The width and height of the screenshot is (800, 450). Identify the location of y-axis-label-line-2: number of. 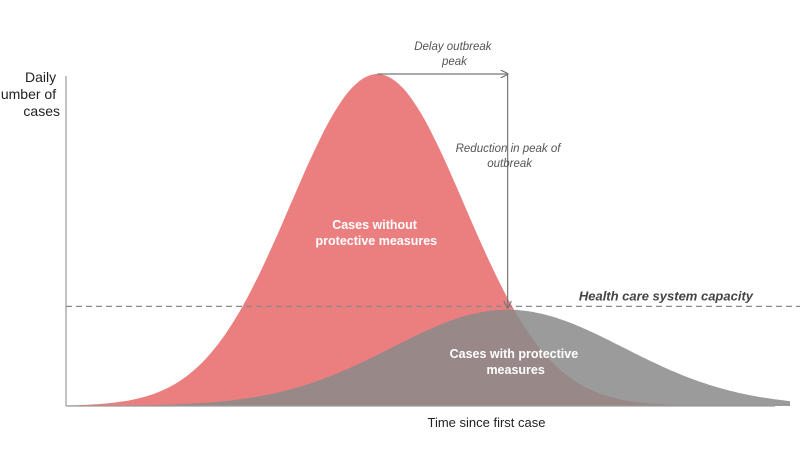
(28, 94).